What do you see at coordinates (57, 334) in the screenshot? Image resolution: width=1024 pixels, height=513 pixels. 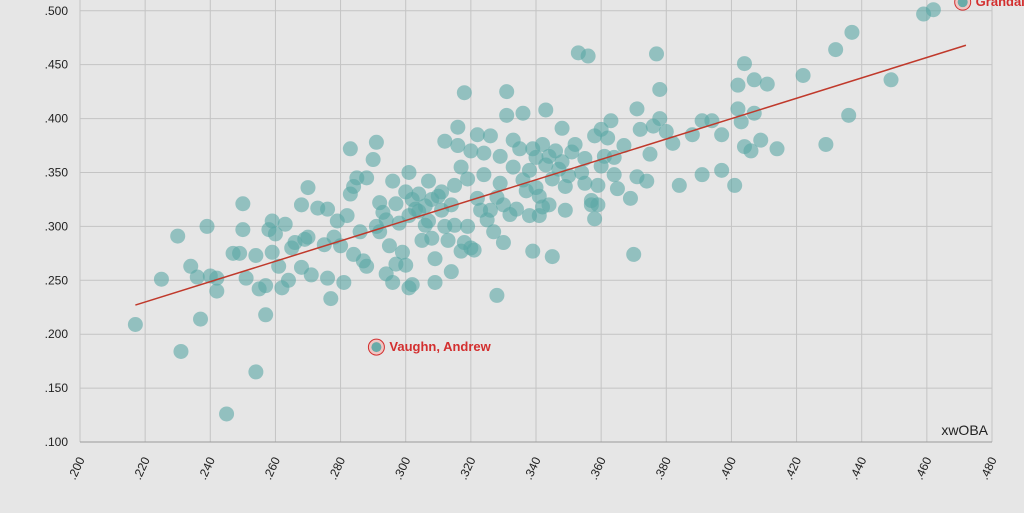 I see `y-tick-label: .200` at bounding box center [57, 334].